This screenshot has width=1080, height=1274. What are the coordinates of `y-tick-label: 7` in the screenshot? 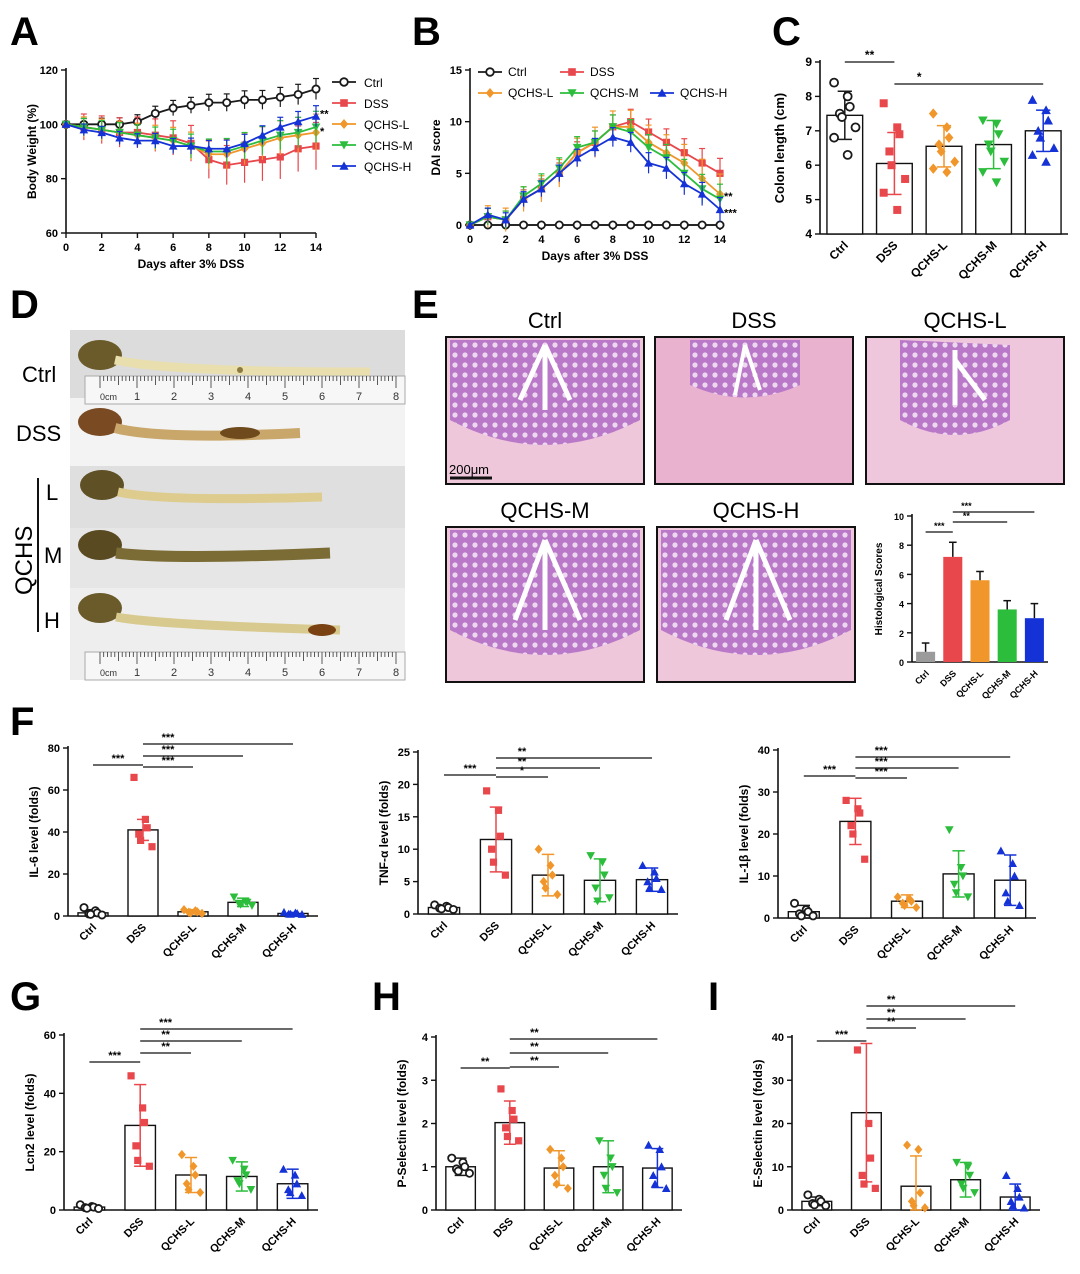 It's located at (808, 131).